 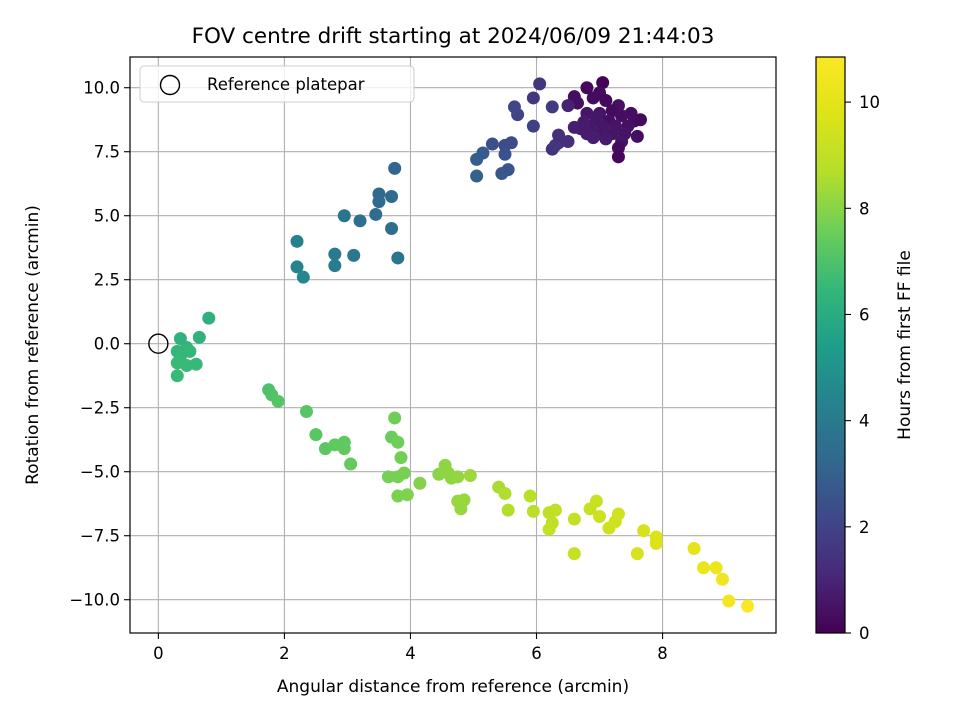 What do you see at coordinates (101, 88) in the screenshot?
I see `y-tick-label: 10.0` at bounding box center [101, 88].